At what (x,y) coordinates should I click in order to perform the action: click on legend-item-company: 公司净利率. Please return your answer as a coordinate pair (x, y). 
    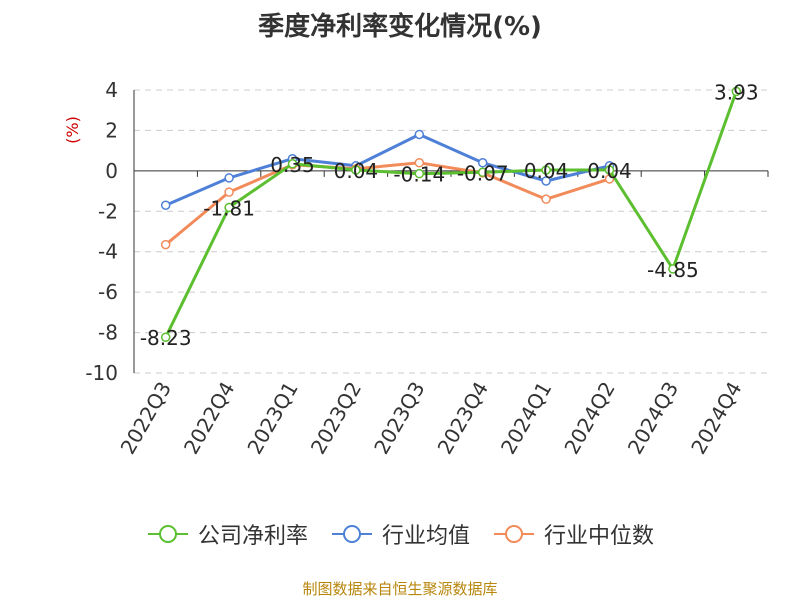
    Looking at the image, I should click on (227, 534).